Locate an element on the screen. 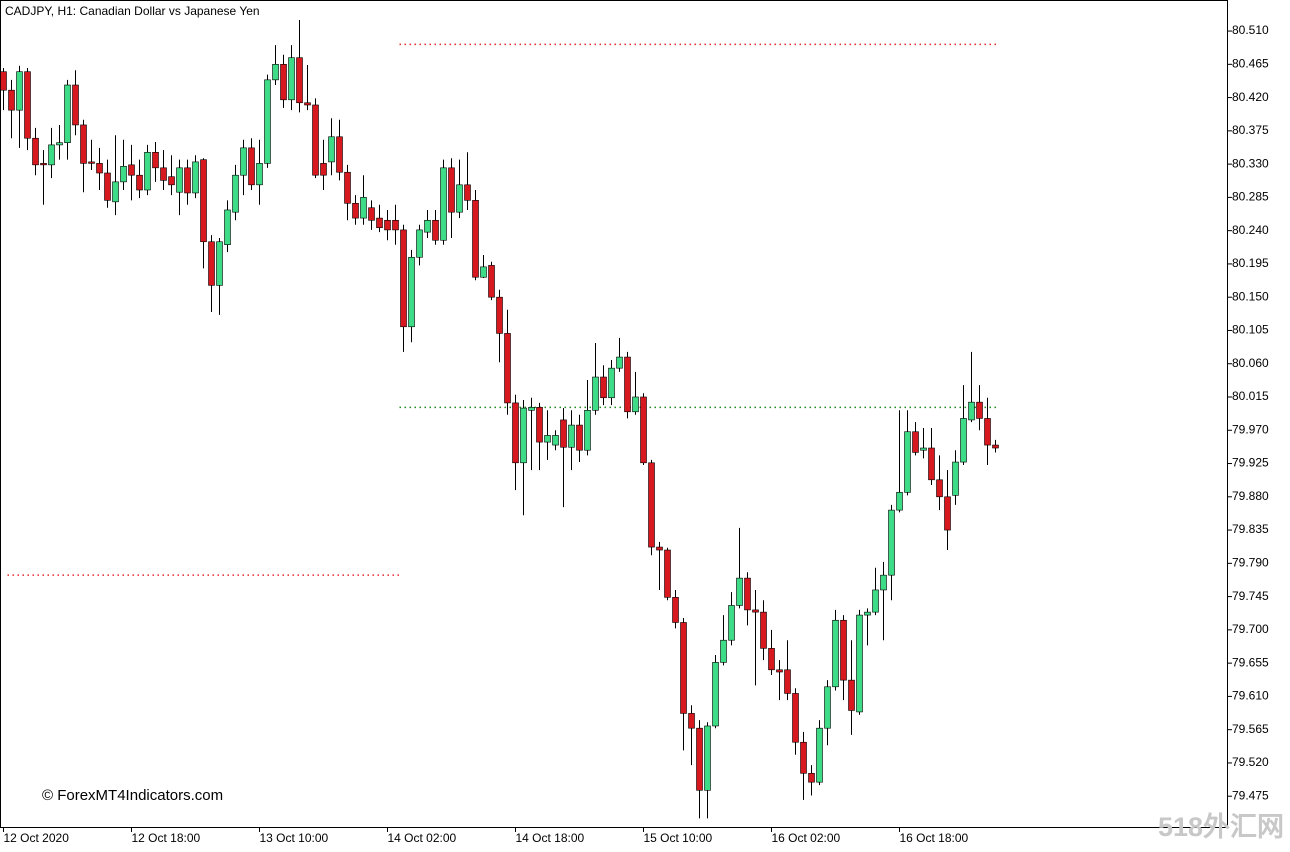 The image size is (1290, 852). y-tick-label: 80.015 is located at coordinates (1250, 396).